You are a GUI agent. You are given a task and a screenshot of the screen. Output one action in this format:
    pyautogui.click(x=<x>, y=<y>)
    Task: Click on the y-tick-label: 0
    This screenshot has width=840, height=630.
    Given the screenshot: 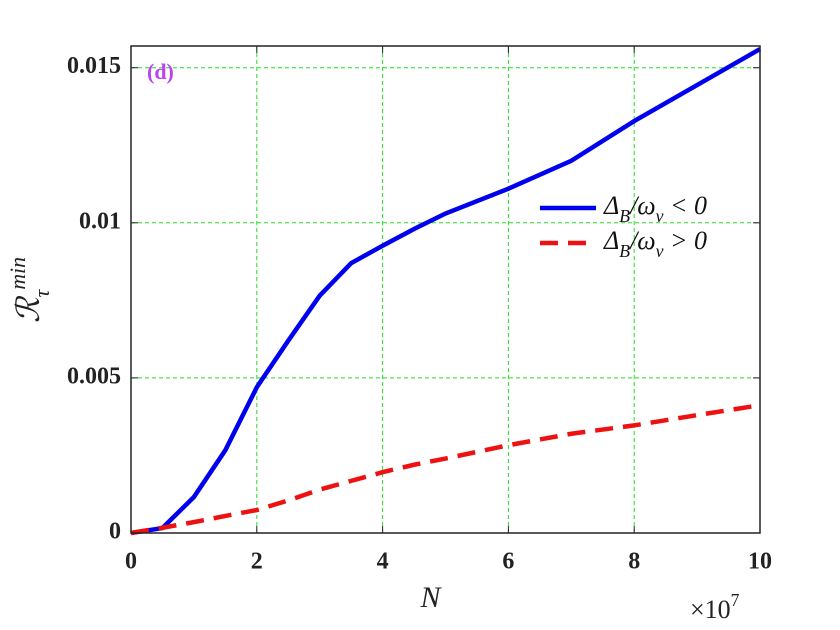 What is the action you would take?
    pyautogui.click(x=115, y=532)
    